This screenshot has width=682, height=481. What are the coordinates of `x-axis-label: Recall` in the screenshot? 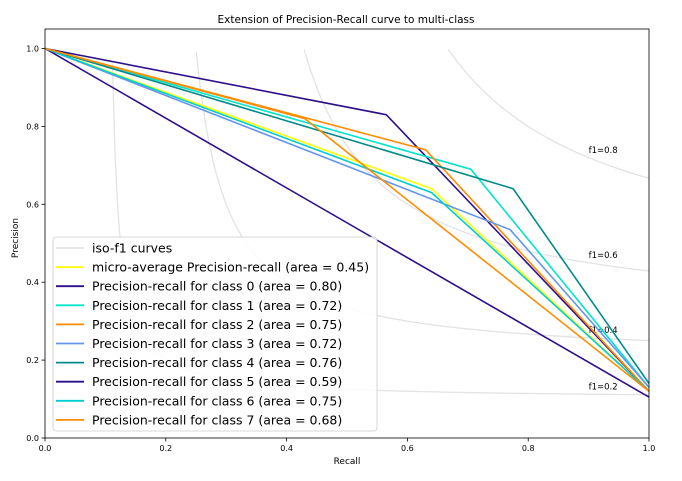 It's located at (347, 462).